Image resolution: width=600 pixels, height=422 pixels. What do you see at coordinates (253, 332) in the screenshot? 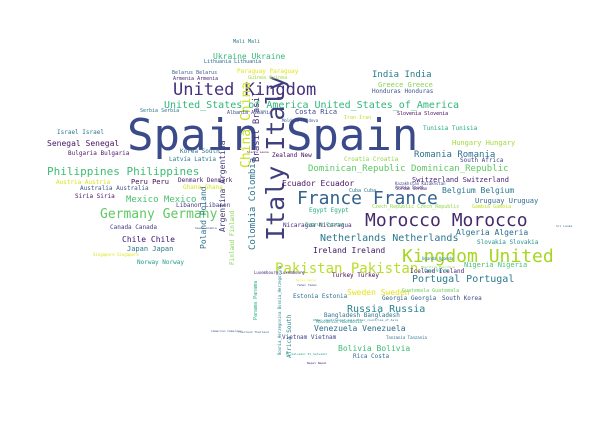
I see `cloud-word: Thailand Thailand` at bounding box center [253, 332].